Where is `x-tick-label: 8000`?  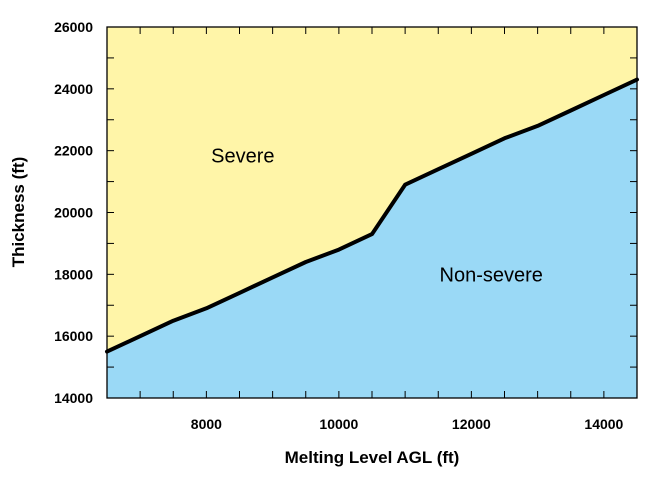
x-tick-label: 8000 is located at coordinates (206, 424).